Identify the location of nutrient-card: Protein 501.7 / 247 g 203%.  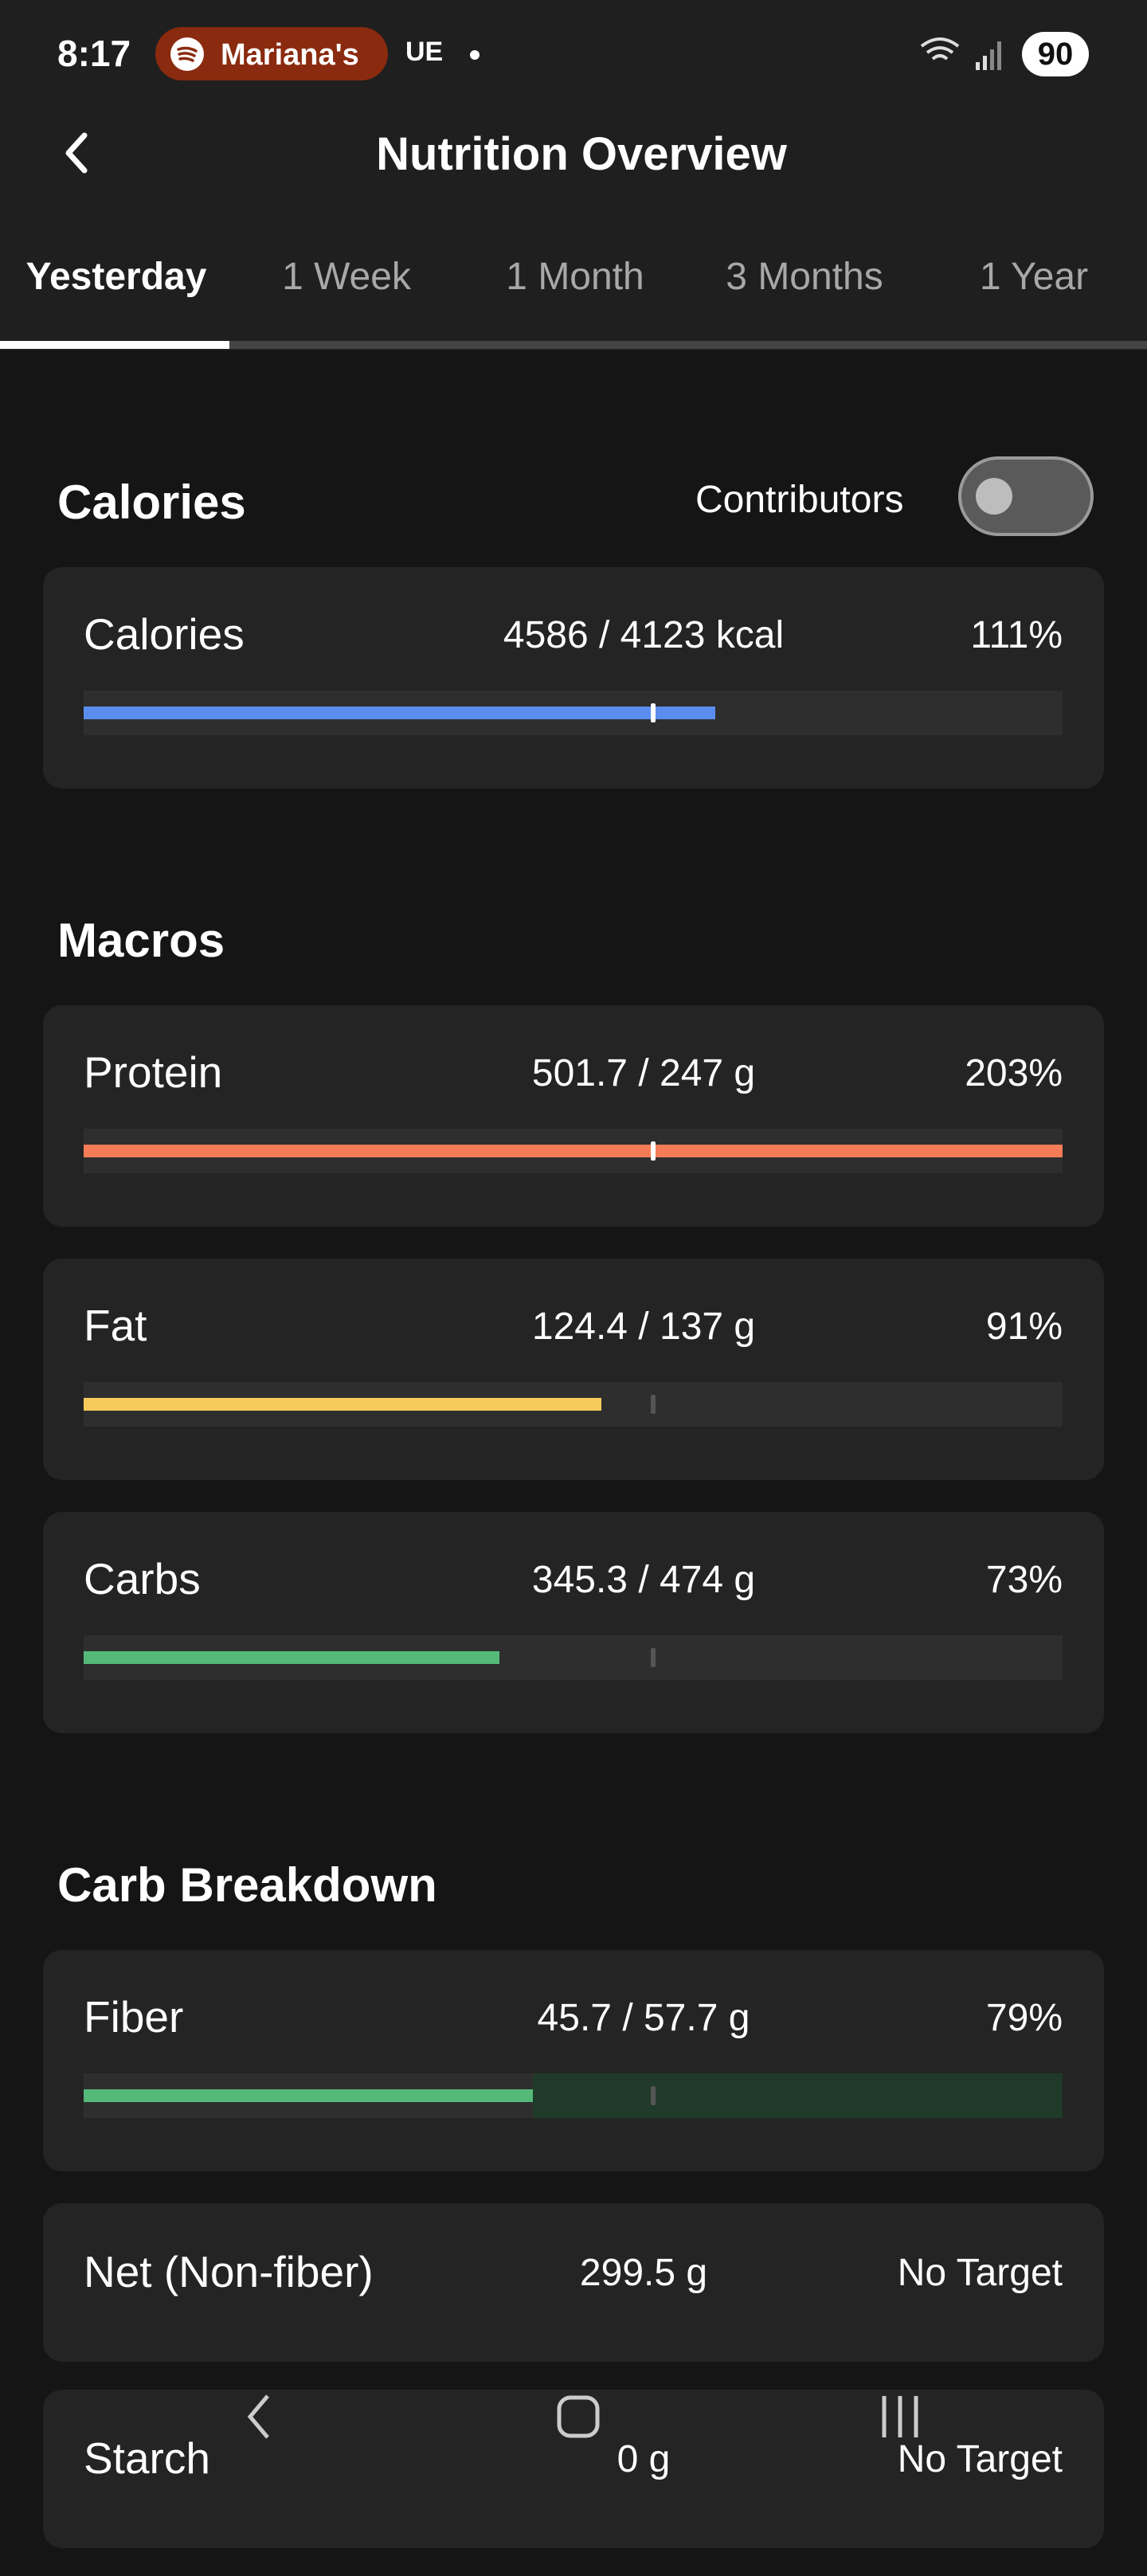
(573, 1116).